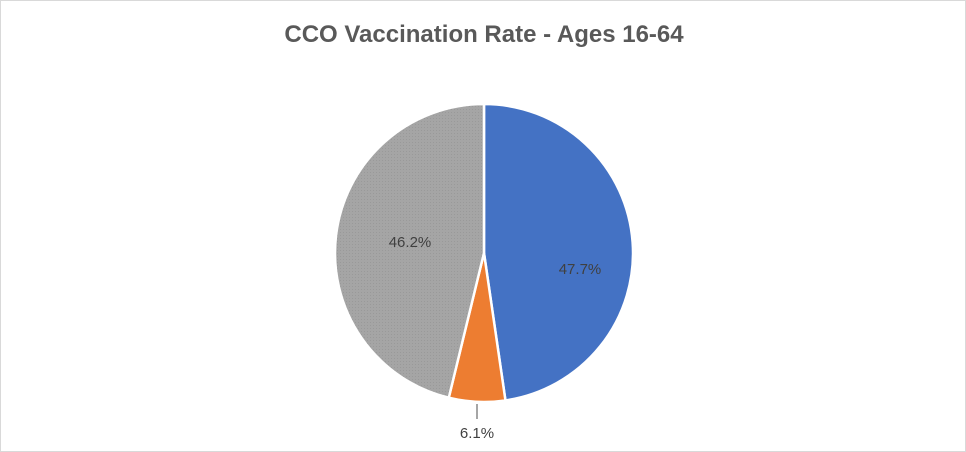 Image resolution: width=966 pixels, height=452 pixels. What do you see at coordinates (410, 242) in the screenshot?
I see `data-label-3: 46.2%` at bounding box center [410, 242].